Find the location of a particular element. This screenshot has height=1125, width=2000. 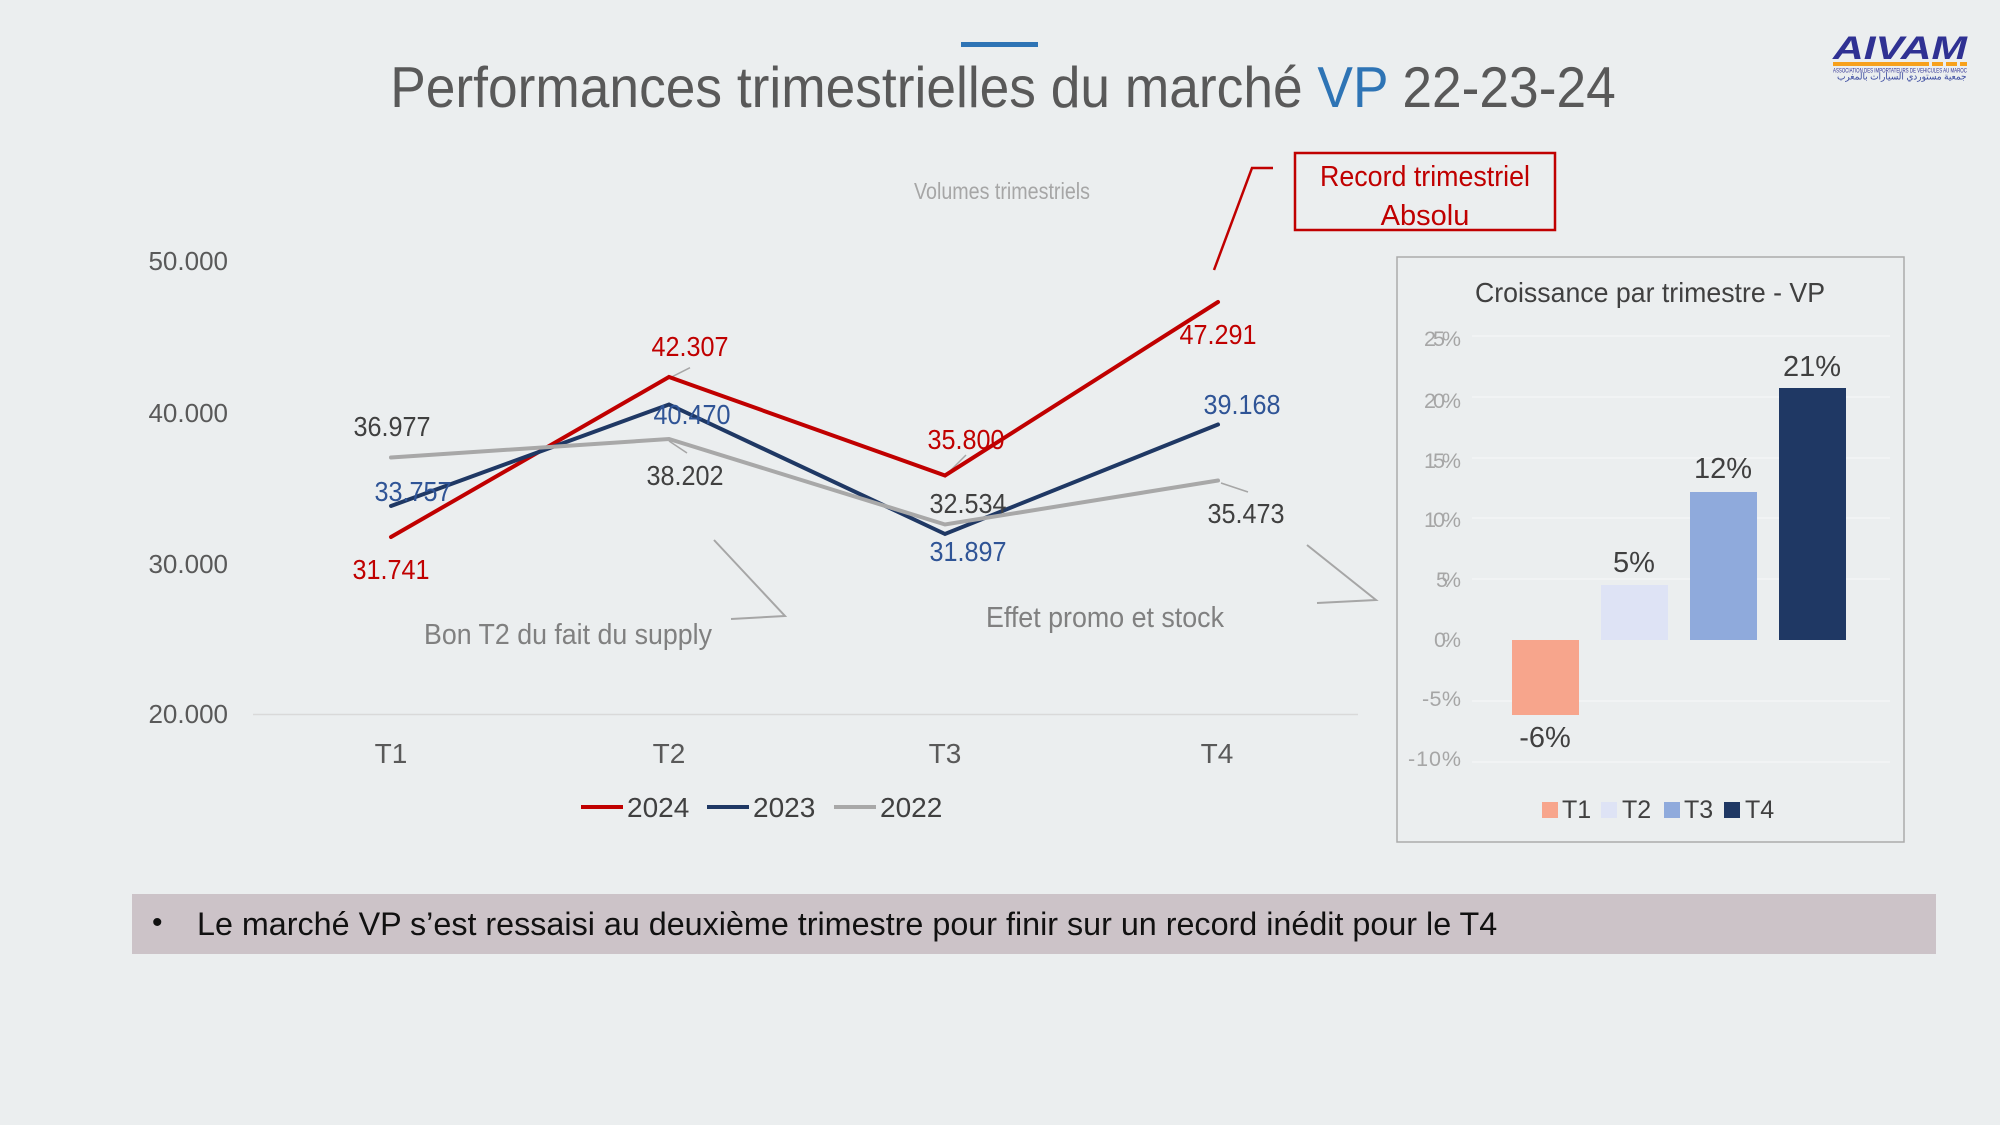

svg-text: 40.470 is located at coordinates (692, 414).